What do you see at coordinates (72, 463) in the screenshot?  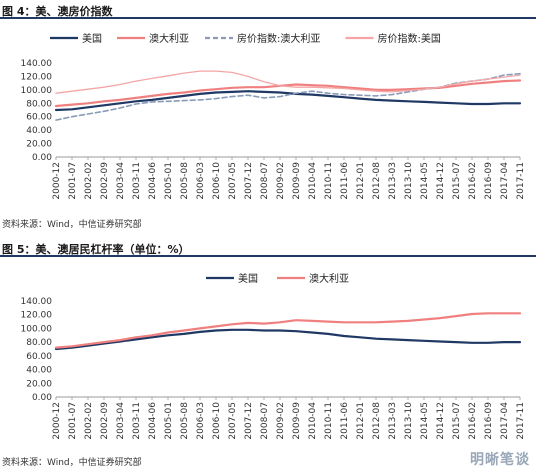 I see `figure-5-source: 资料来源：Wind，中信证券研究部` at bounding box center [72, 463].